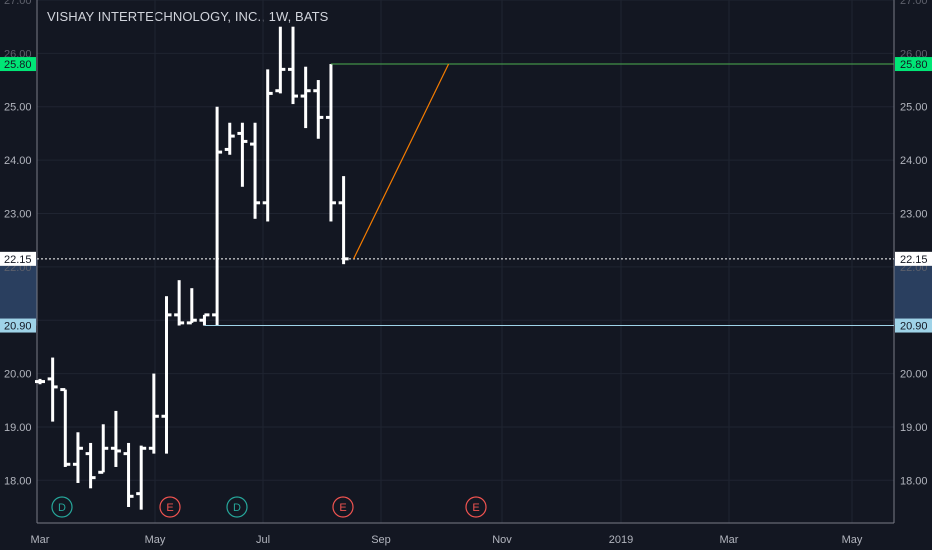 The height and width of the screenshot is (550, 932). Describe the element at coordinates (914, 108) in the screenshot. I see `y-tick-label-right: 25.00` at that location.